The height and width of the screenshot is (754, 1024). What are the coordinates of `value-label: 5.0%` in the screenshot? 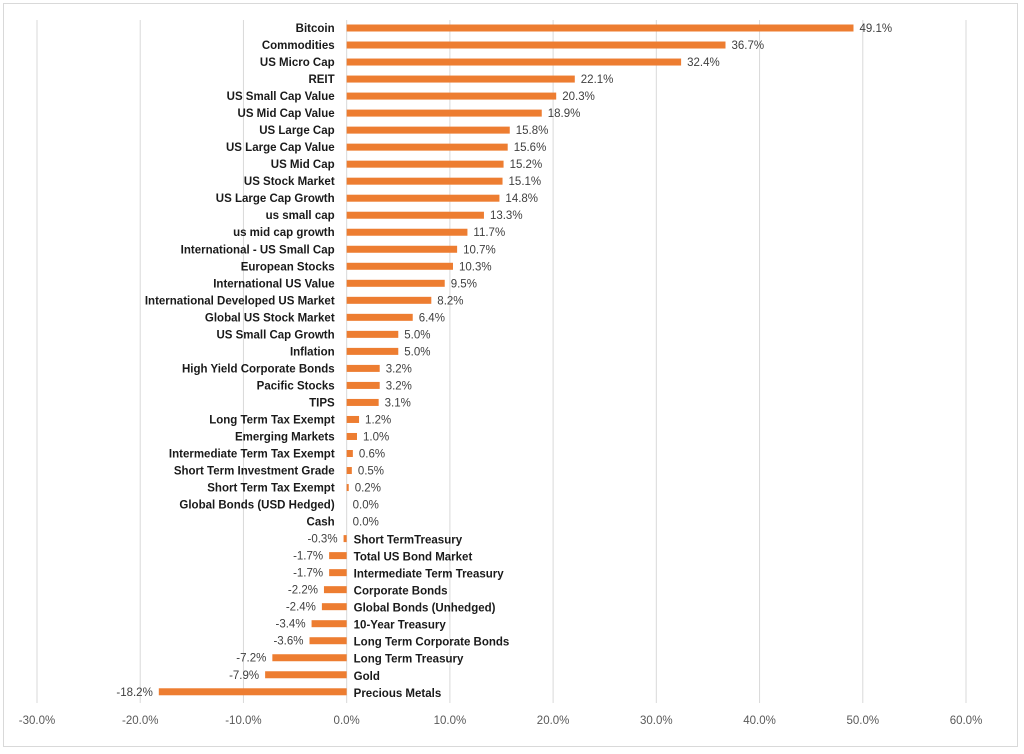 It's located at (417, 352).